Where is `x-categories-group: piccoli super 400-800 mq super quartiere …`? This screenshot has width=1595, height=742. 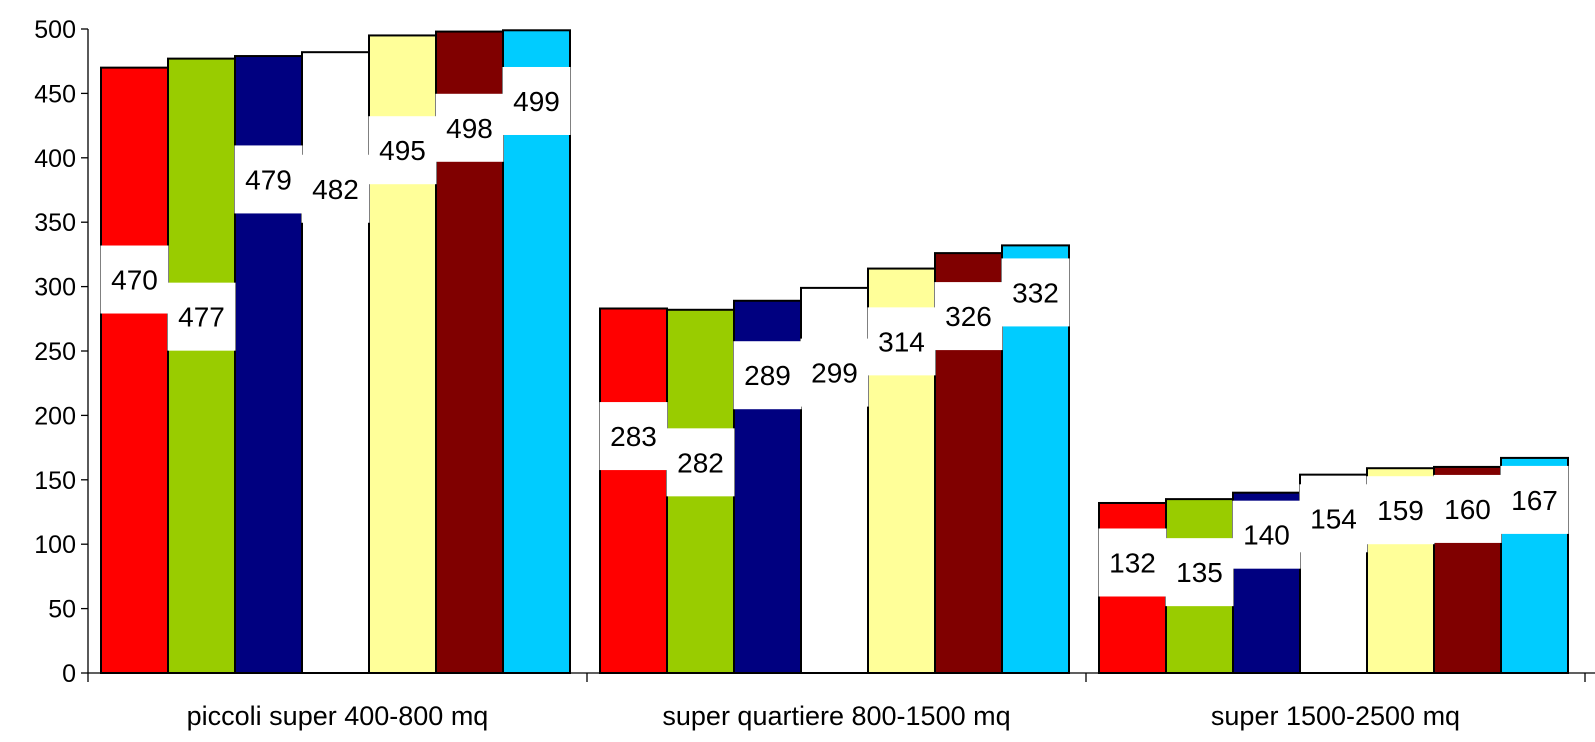 x-categories-group: piccoli super 400-800 mq super quartiere … is located at coordinates (836, 702).